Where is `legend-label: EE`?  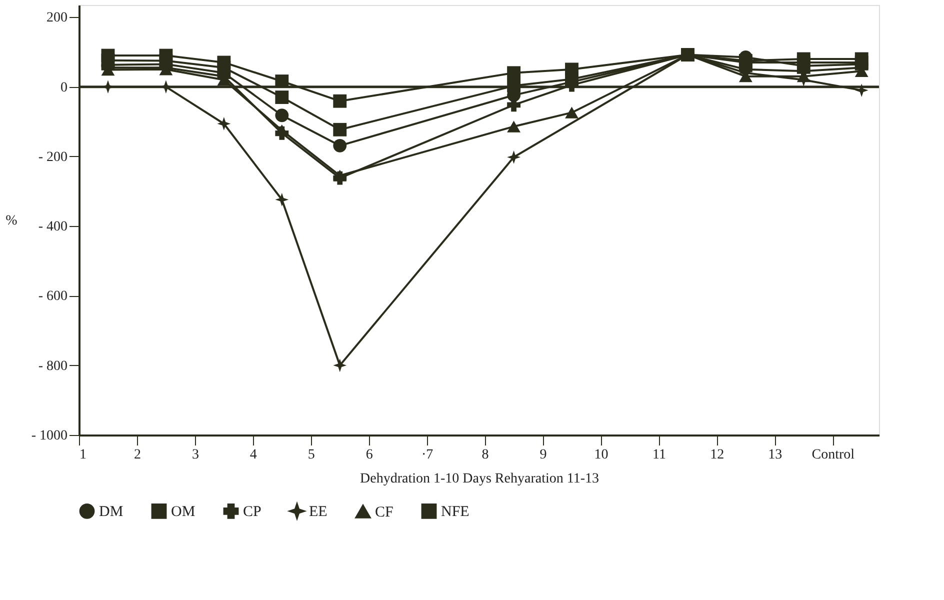
legend-label: EE is located at coordinates (318, 512).